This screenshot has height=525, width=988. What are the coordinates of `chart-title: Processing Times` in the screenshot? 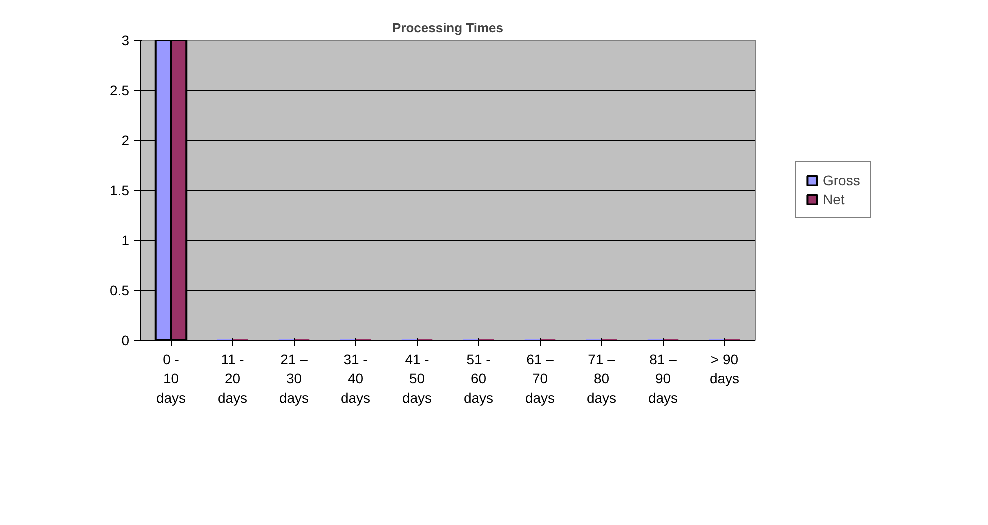 It's located at (448, 28).